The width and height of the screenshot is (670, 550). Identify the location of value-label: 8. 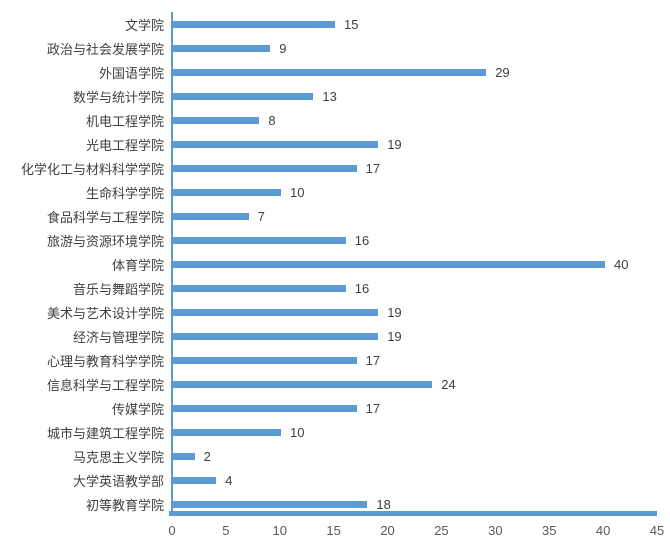
(272, 120).